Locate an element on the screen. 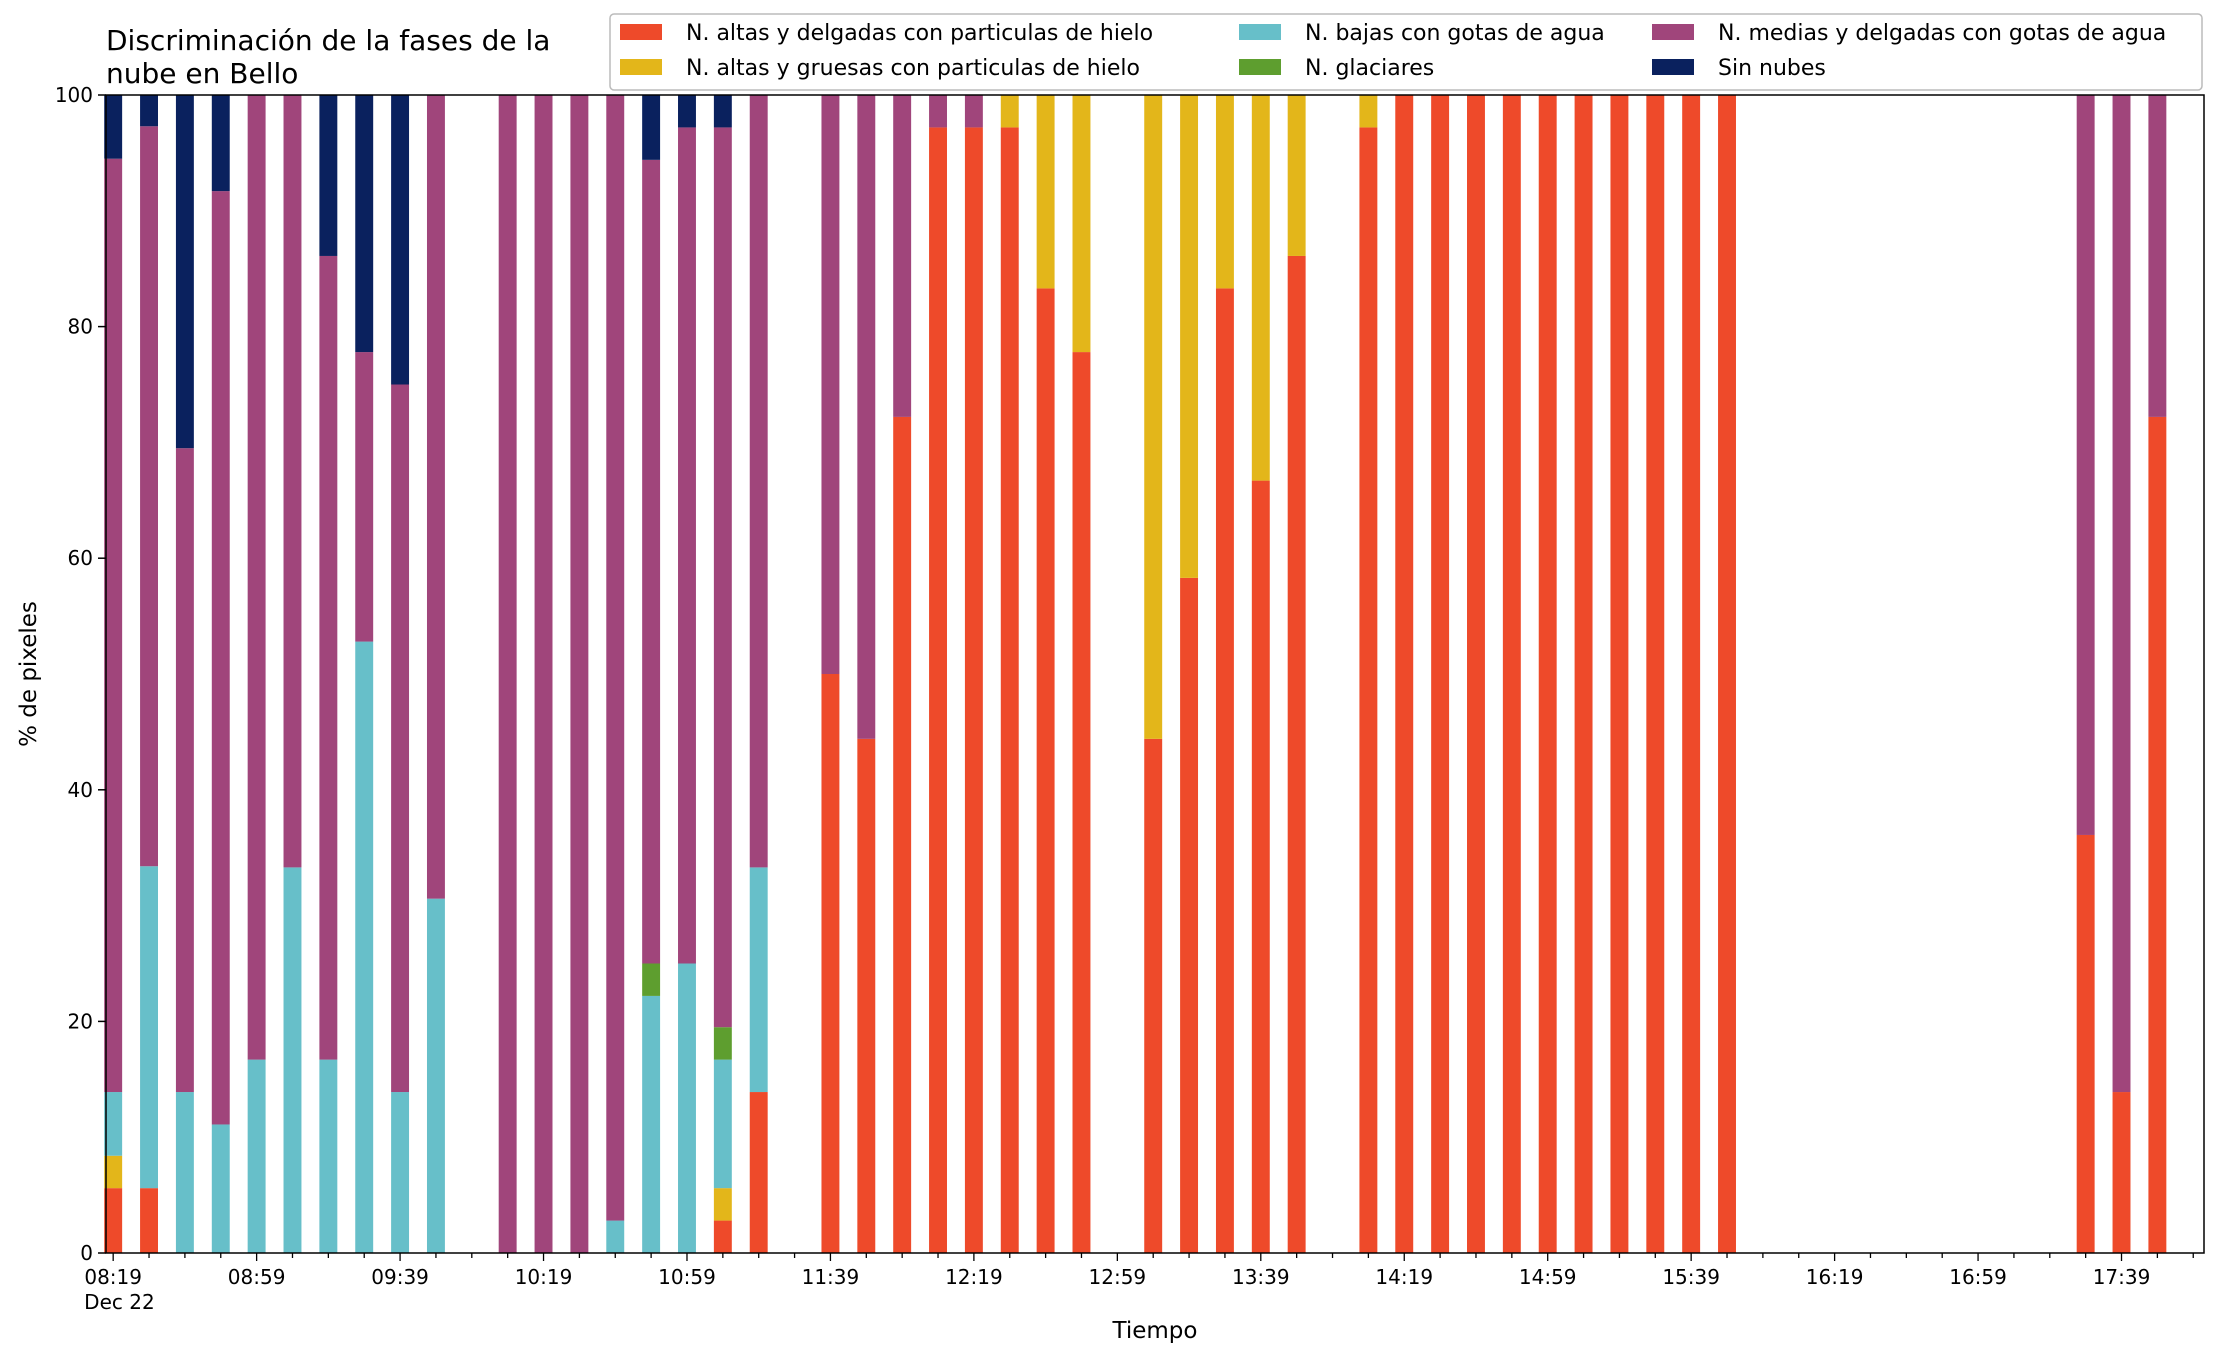  legend-label-glaciares: N. glaciares is located at coordinates (1369, 68).